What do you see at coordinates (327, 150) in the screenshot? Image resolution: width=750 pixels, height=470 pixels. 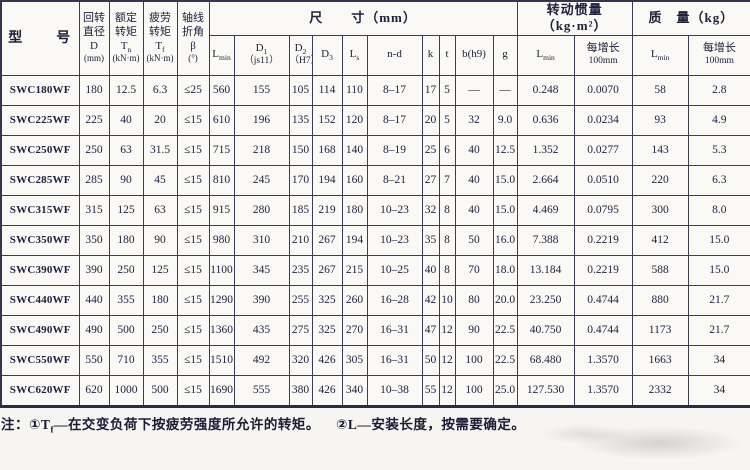 I see `value-cell: 168` at bounding box center [327, 150].